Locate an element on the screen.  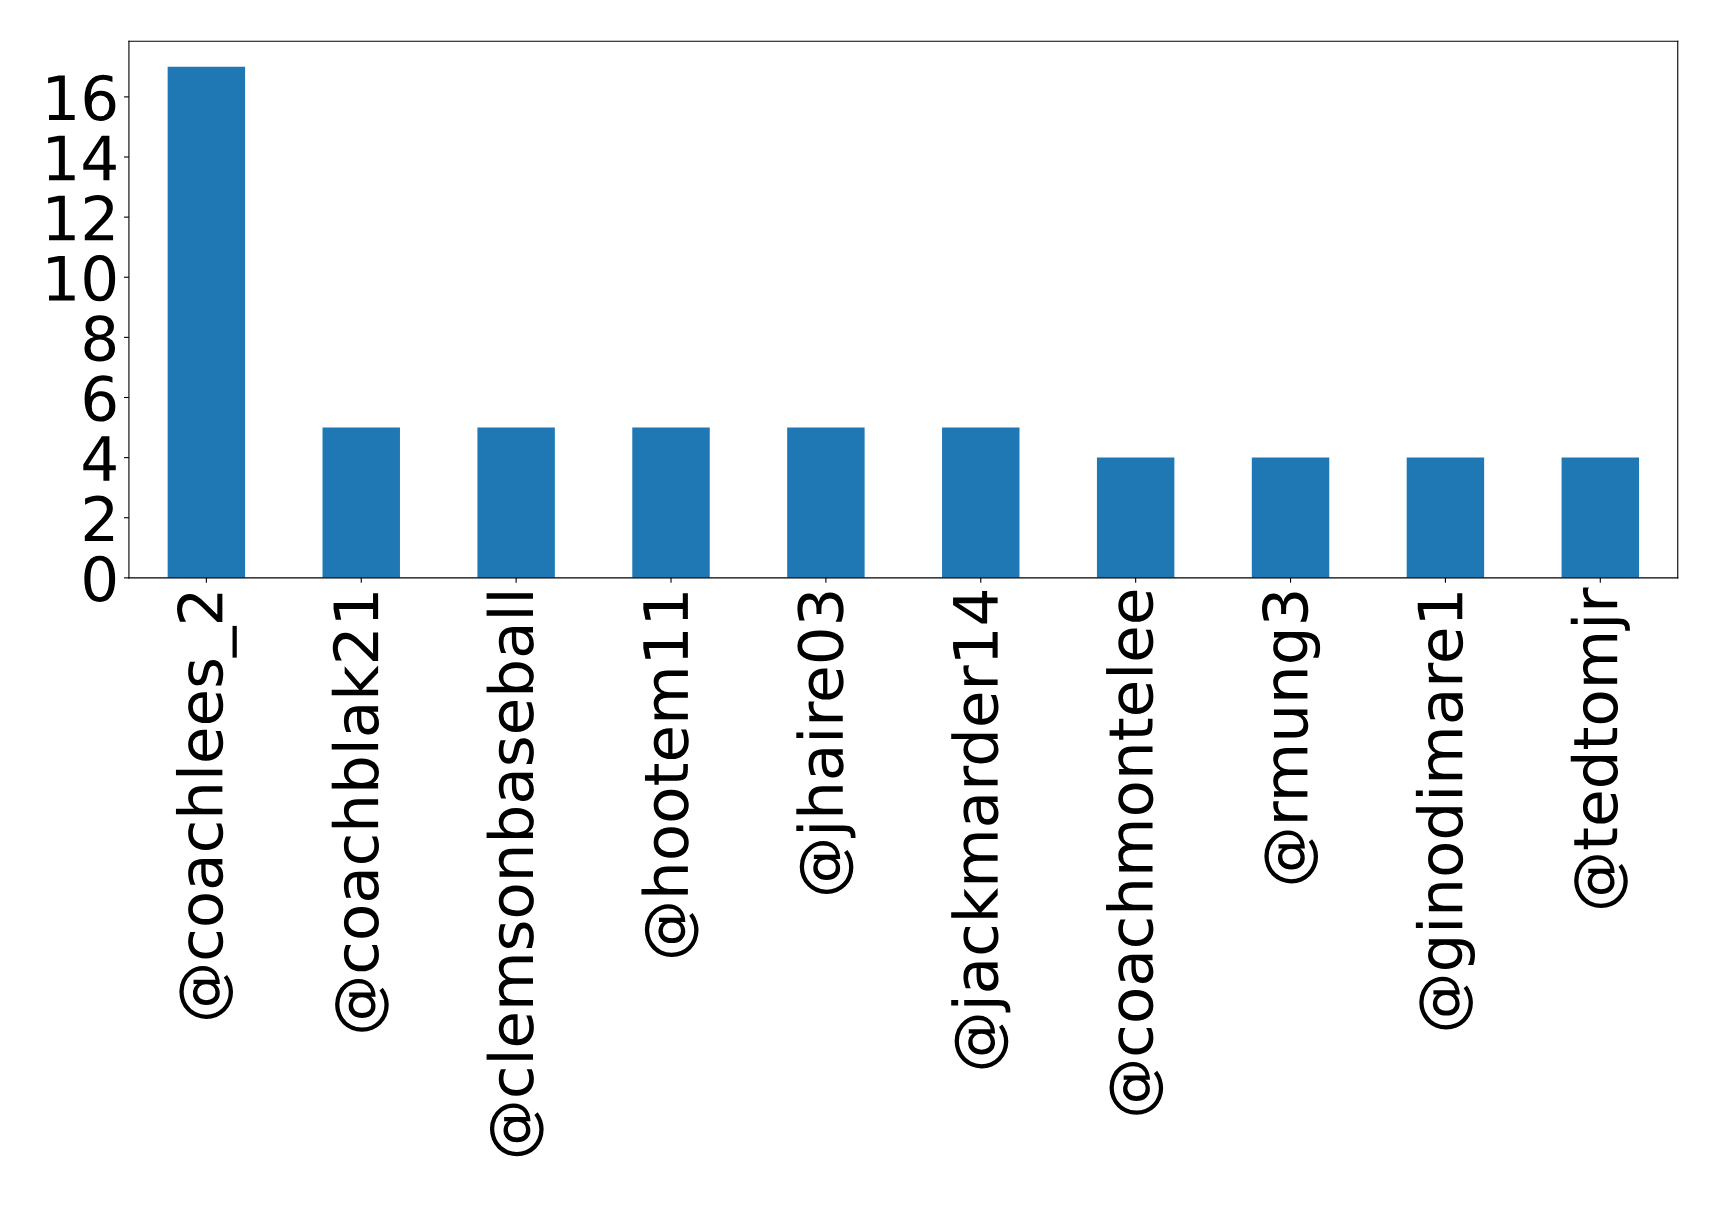
y-tick-label: 0 is located at coordinates (100, 578).